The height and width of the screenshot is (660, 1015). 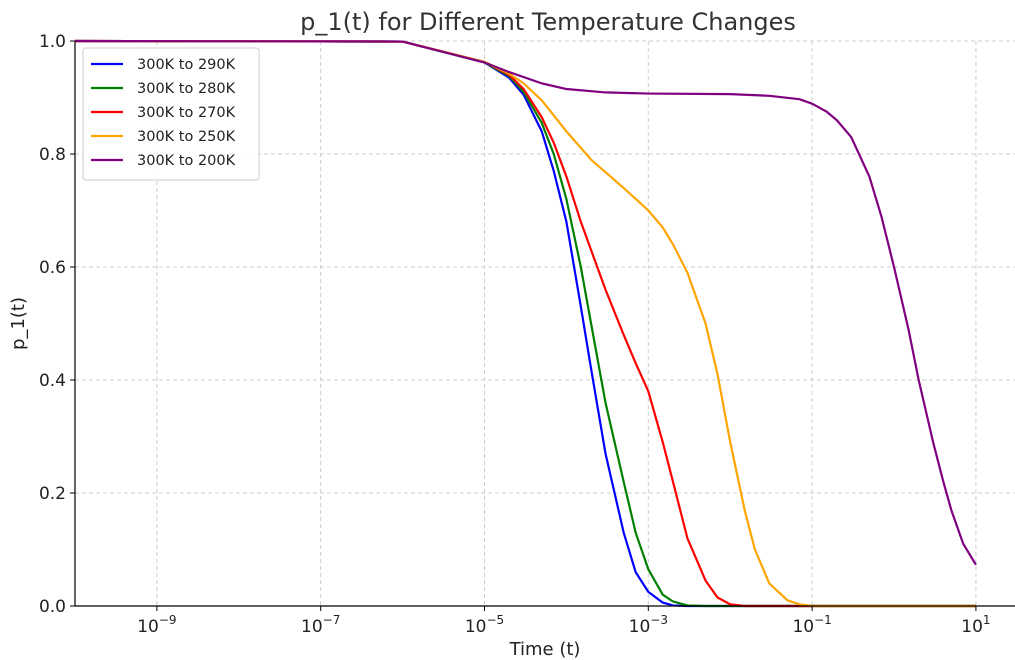 What do you see at coordinates (52, 494) in the screenshot?
I see `y-tick-label: 0.2` at bounding box center [52, 494].